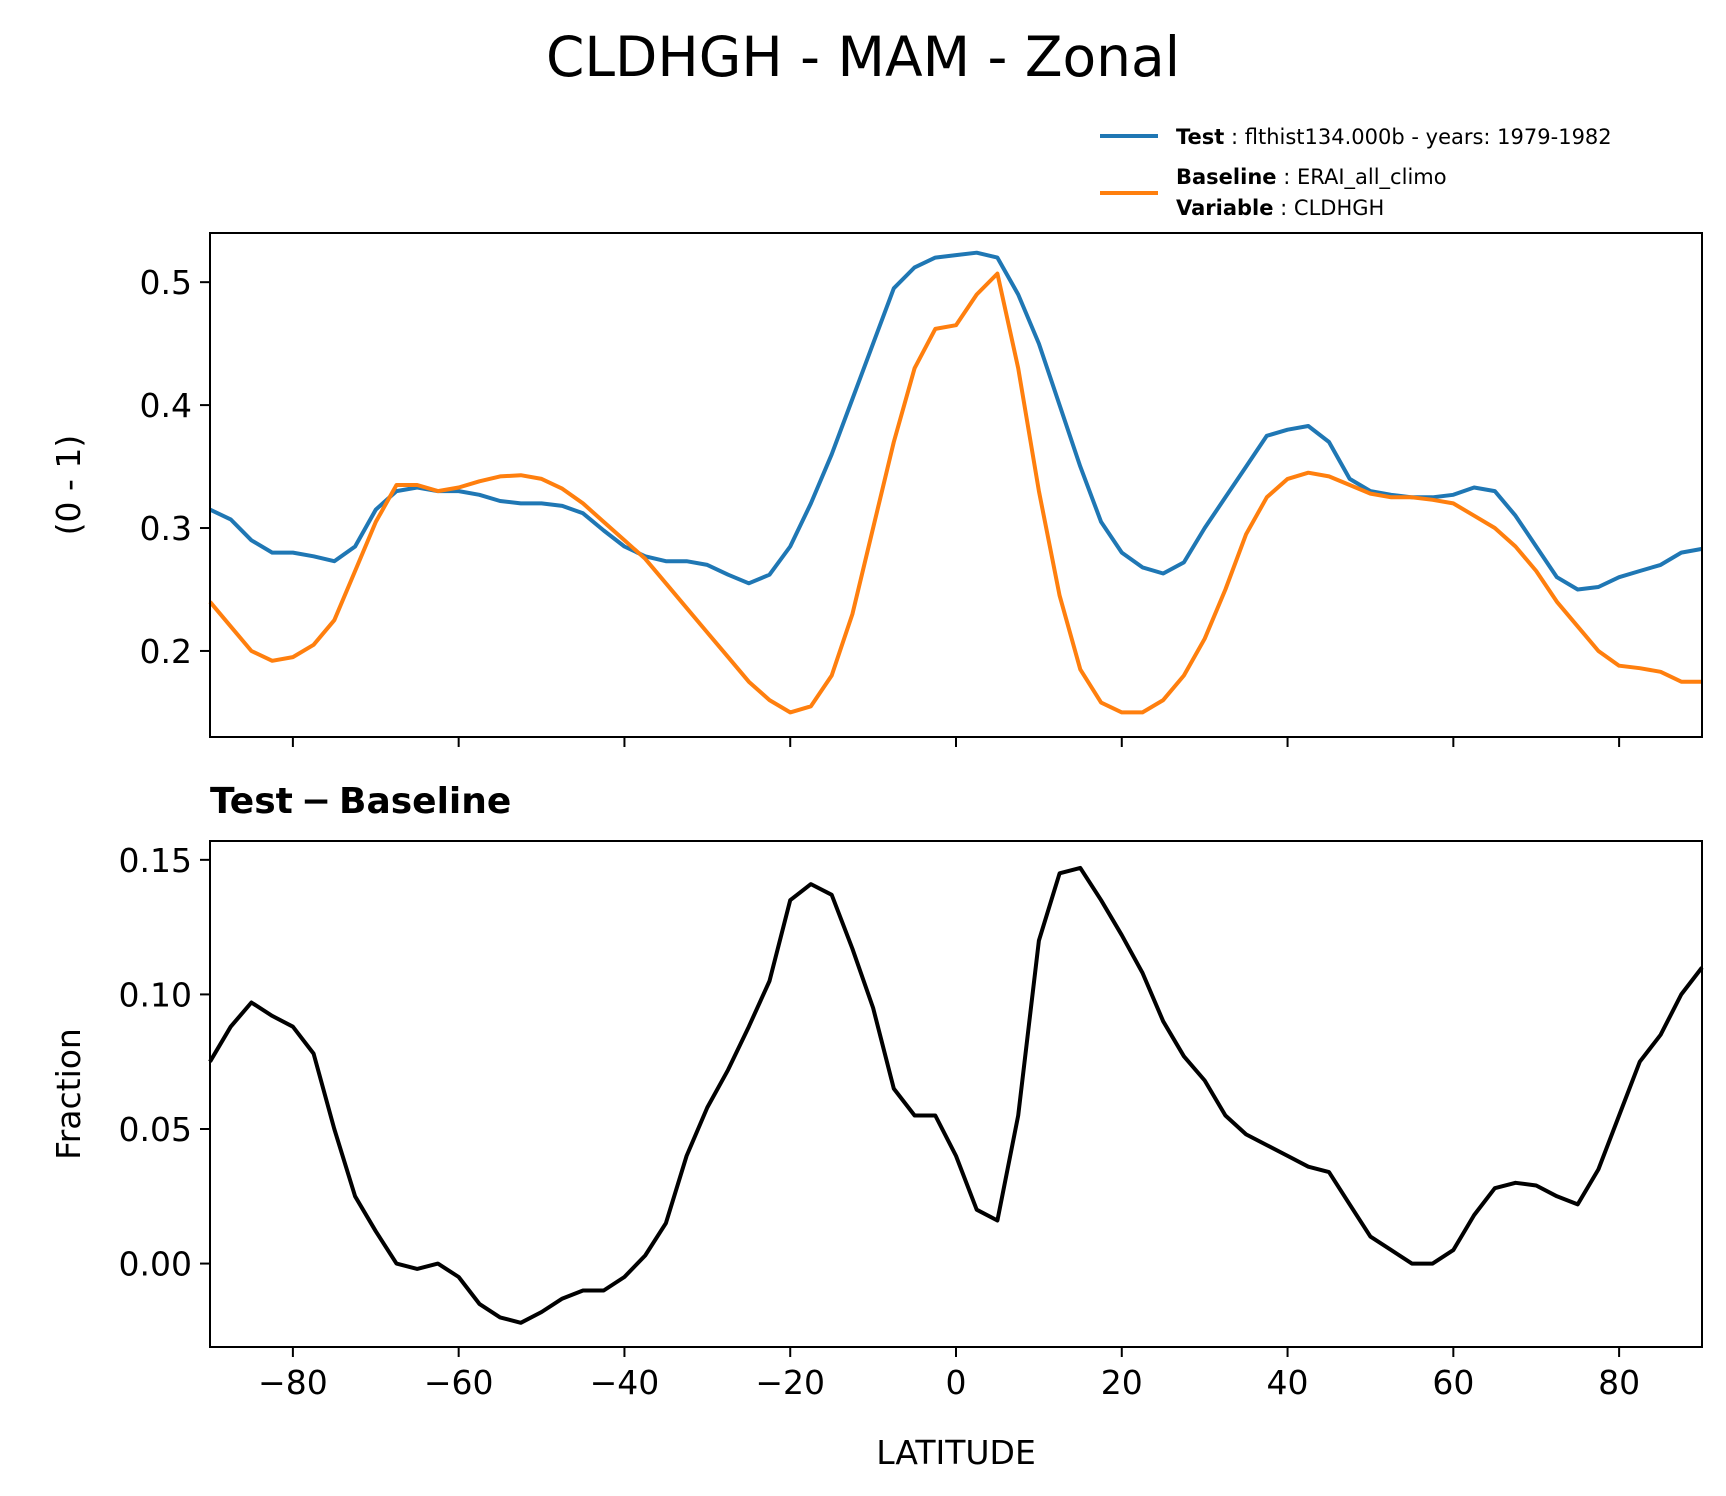 Image resolution: width=1726 pixels, height=1496 pixels. I want to click on y-tick-label: 0.05, so click(155, 1129).